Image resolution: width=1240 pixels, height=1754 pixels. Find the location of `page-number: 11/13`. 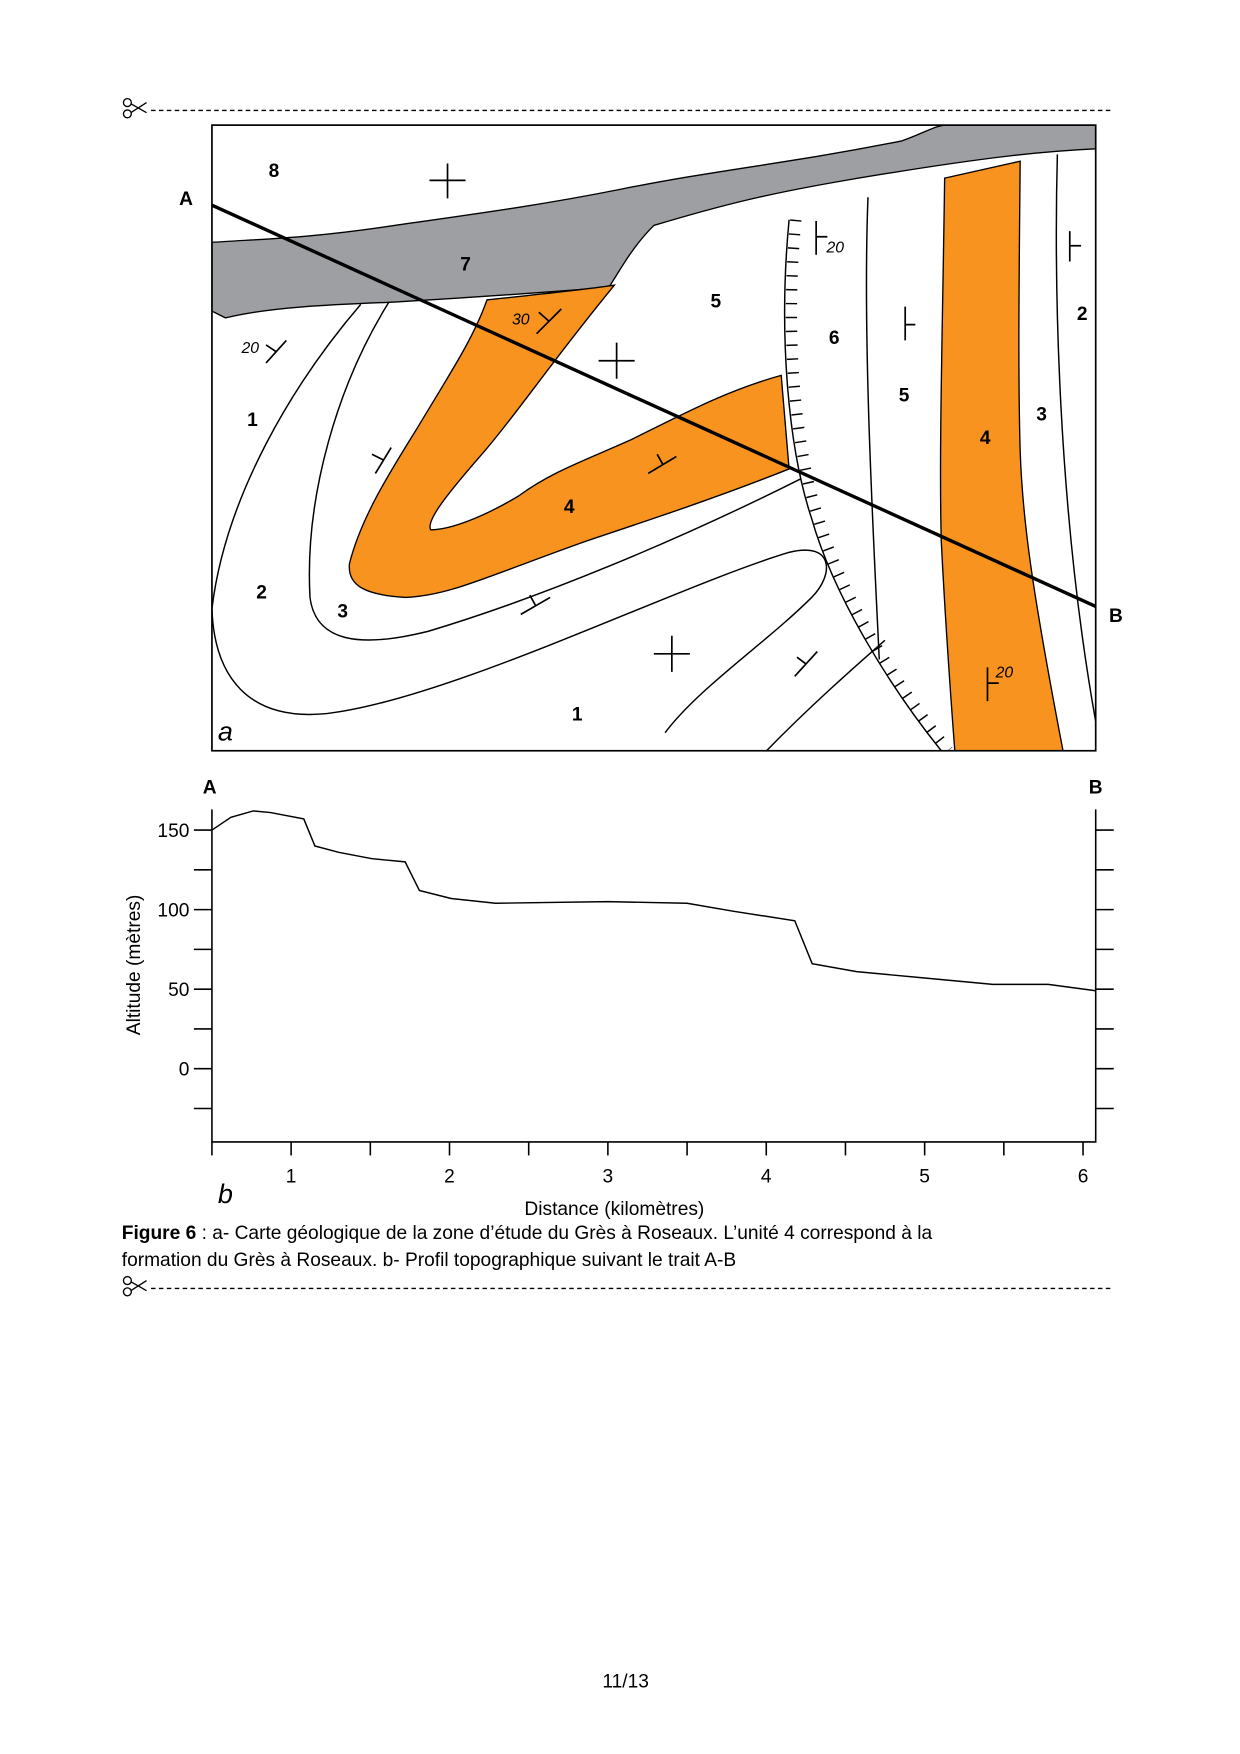

page-number: 11/13 is located at coordinates (625, 1681).